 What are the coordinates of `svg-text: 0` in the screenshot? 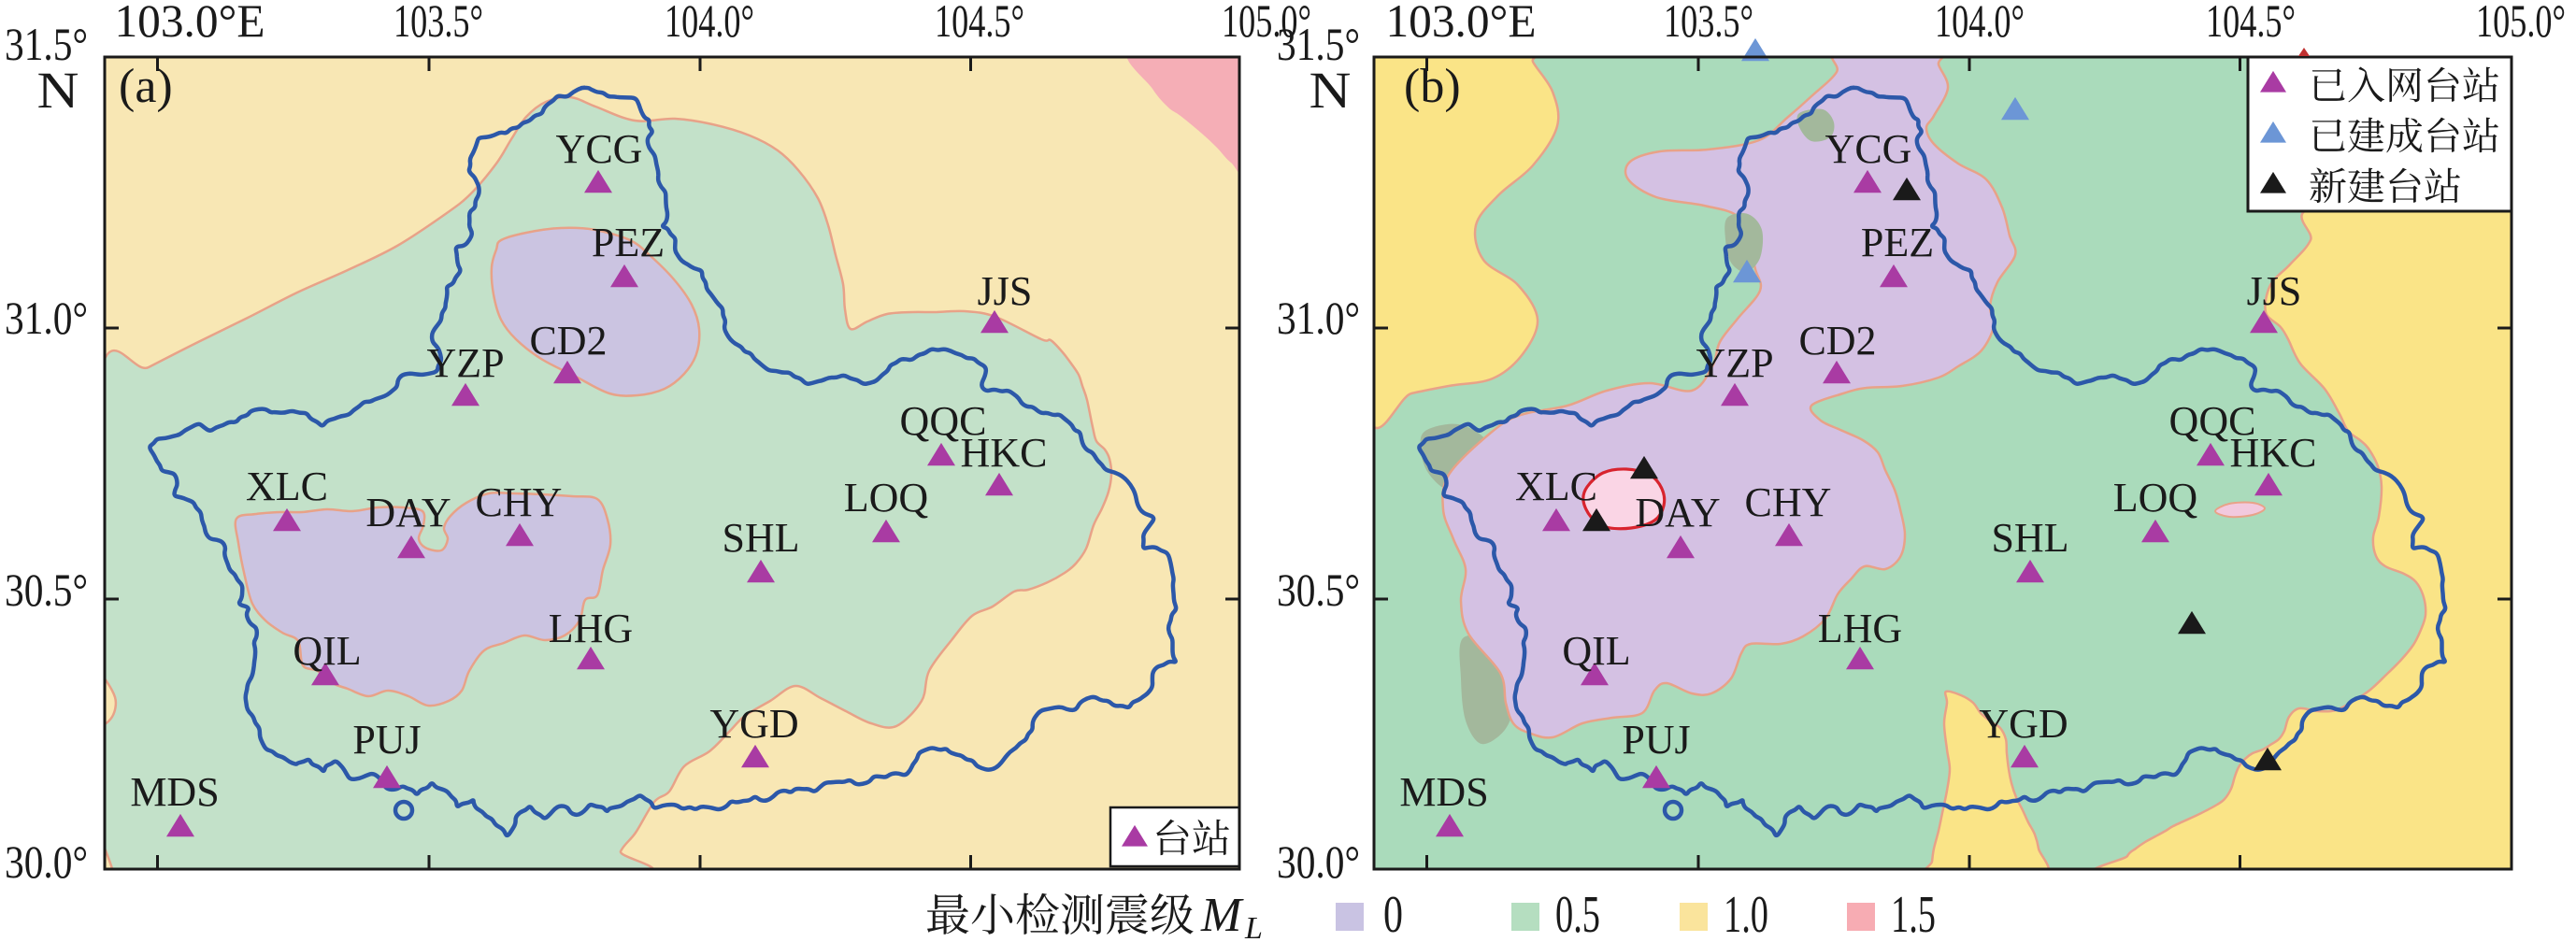 It's located at (1393, 914).